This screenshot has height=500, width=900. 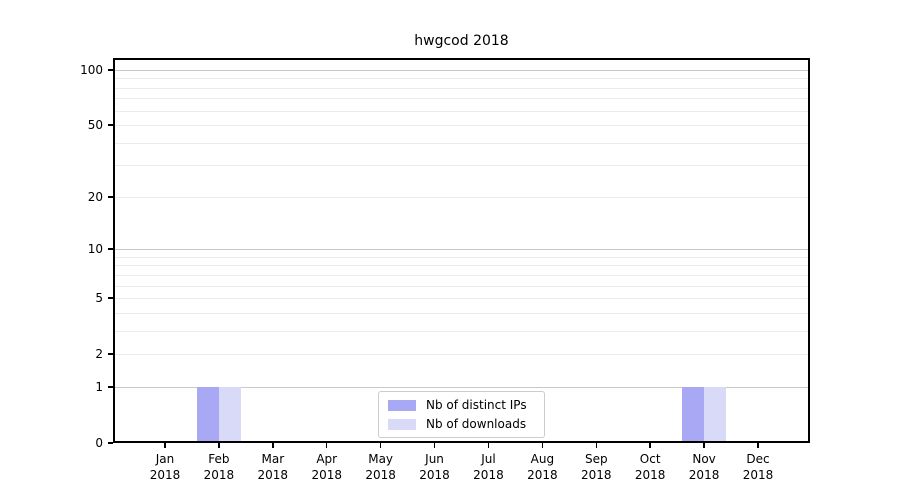 What do you see at coordinates (476, 405) in the screenshot?
I see `legend-label-distinct-ips: Nb of distinct IPs` at bounding box center [476, 405].